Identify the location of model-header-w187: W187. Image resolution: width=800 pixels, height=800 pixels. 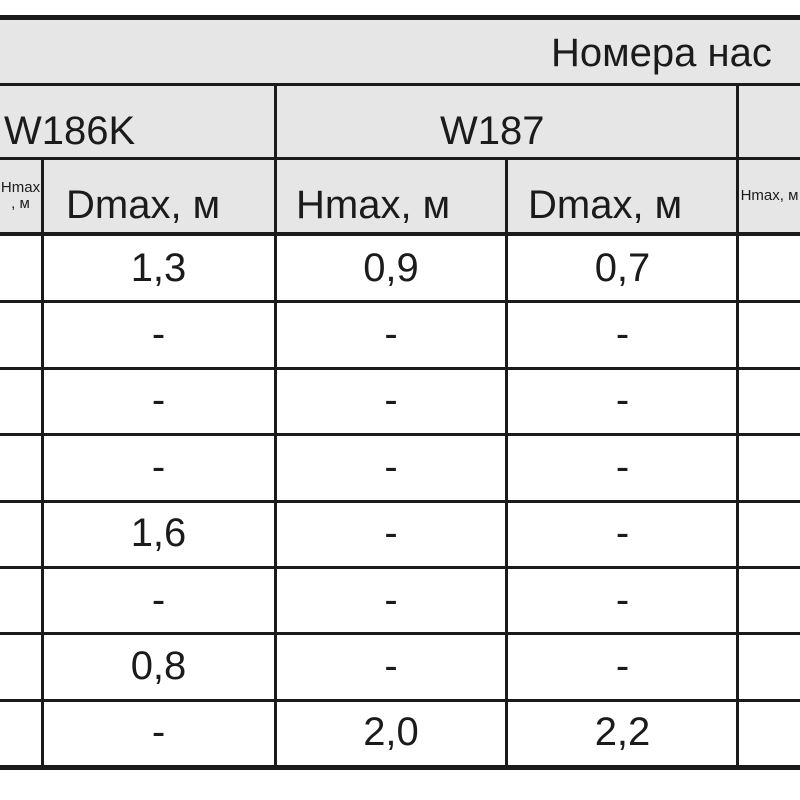
(492, 131).